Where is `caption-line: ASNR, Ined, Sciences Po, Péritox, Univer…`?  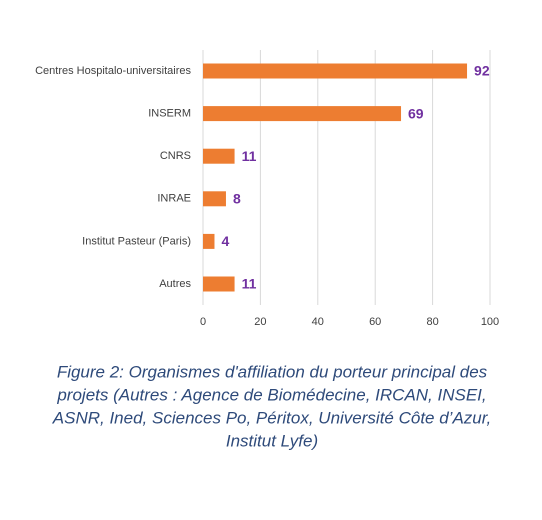 caption-line: ASNR, Ined, Sciences Po, Péritox, Univer… is located at coordinates (271, 417).